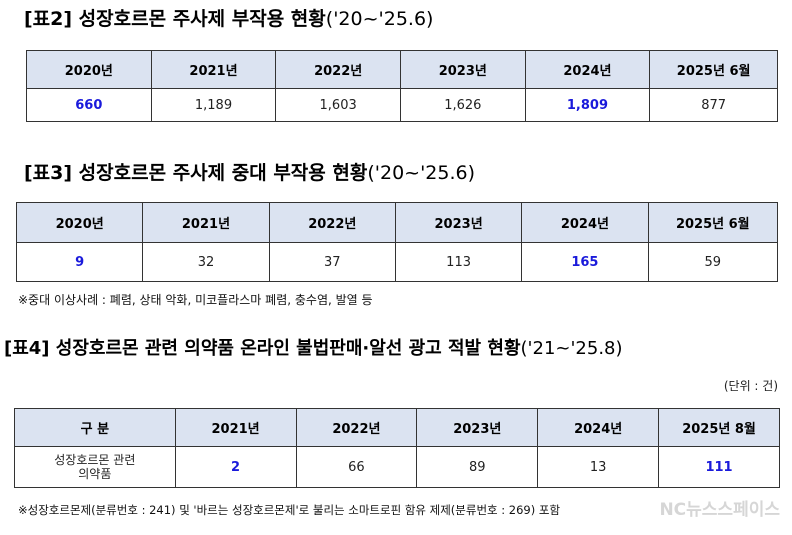 This screenshot has width=792, height=535. I want to click on table3-header-2023: 2023년, so click(458, 222).